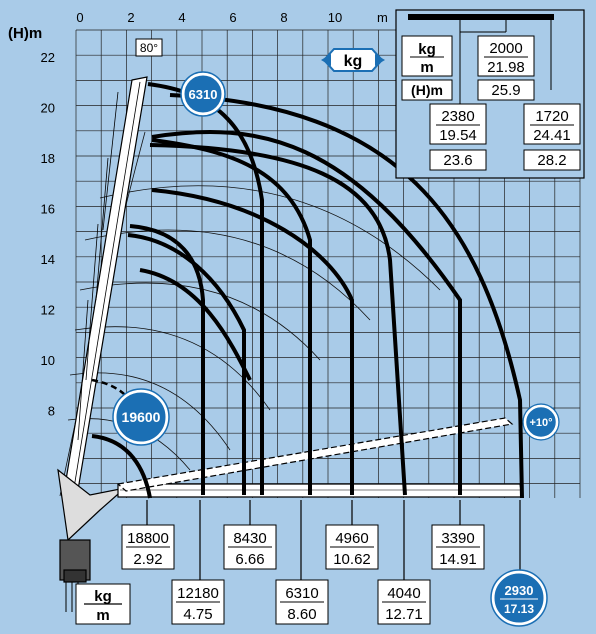  What do you see at coordinates (181, 17) in the screenshot?
I see `x-tick-label: 4` at bounding box center [181, 17].